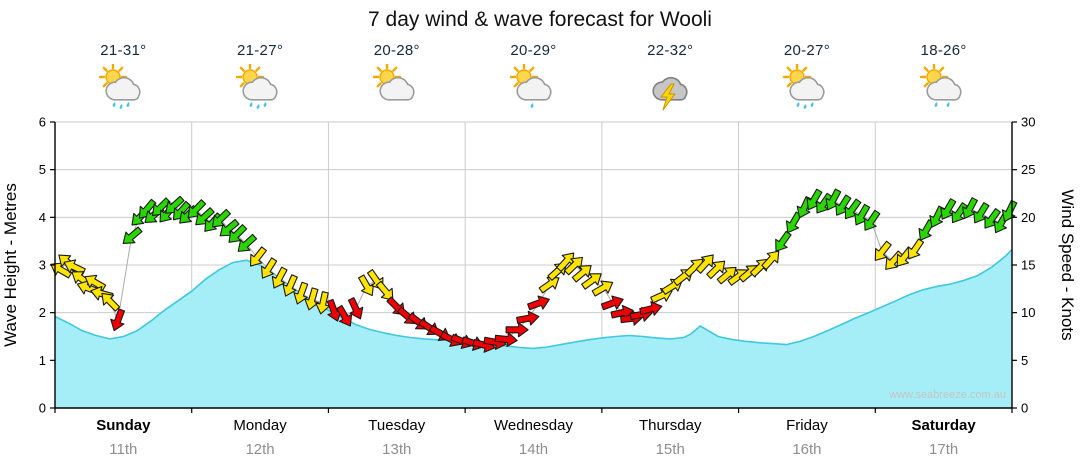  Describe the element at coordinates (1028, 122) in the screenshot. I see `wind-axis-tick: 30` at that location.